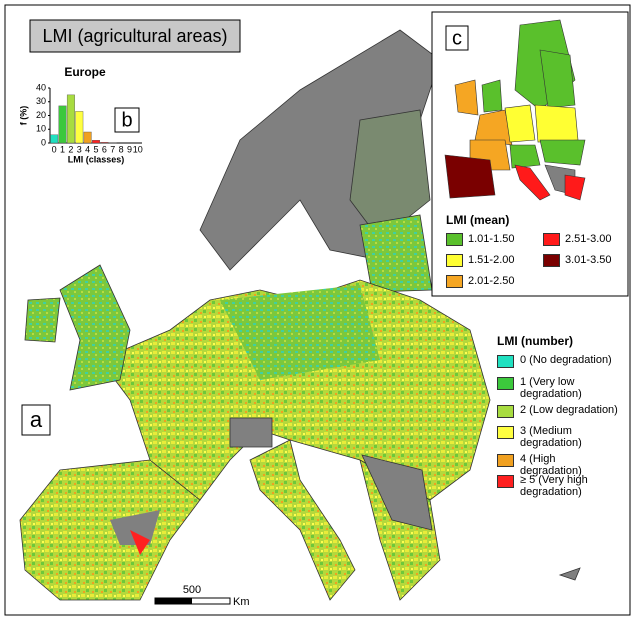 This screenshot has width=636, height=620. What do you see at coordinates (551, 437) in the screenshot?
I see `legend-label: 3 (Medium degradation)` at bounding box center [551, 437].